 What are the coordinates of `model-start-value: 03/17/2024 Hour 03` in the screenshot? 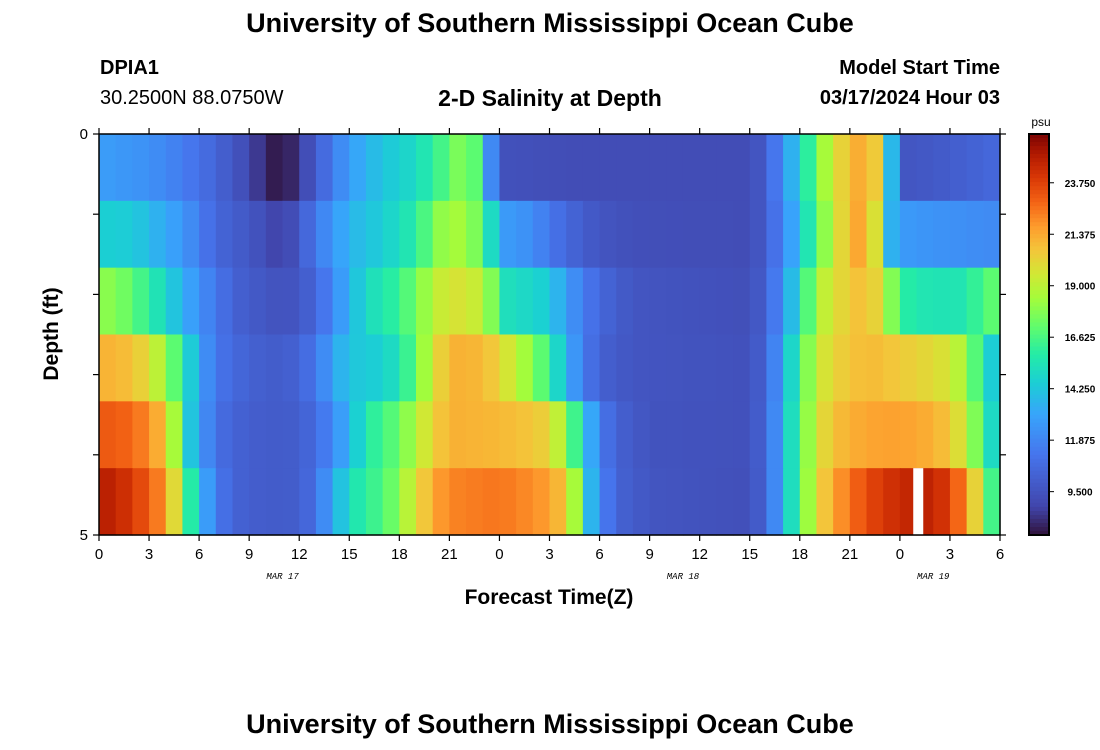 It's located at (909, 98).